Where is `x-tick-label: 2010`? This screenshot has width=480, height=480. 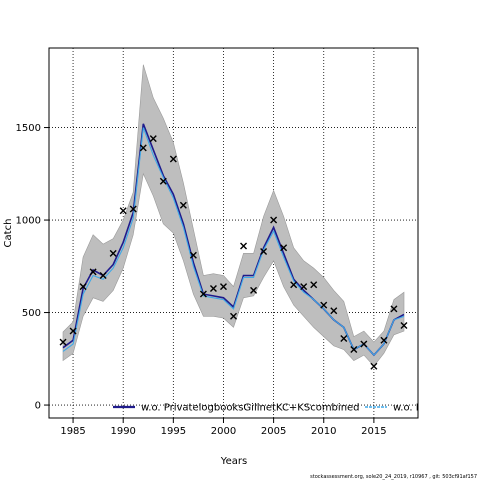
x-tick-label: 2010 is located at coordinates (323, 431).